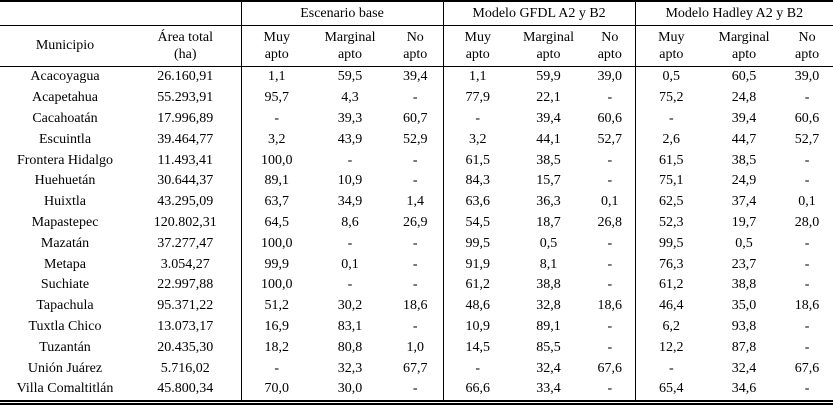 The width and height of the screenshot is (833, 406). What do you see at coordinates (185, 243) in the screenshot?
I see `area-cell: 37.277,47` at bounding box center [185, 243].